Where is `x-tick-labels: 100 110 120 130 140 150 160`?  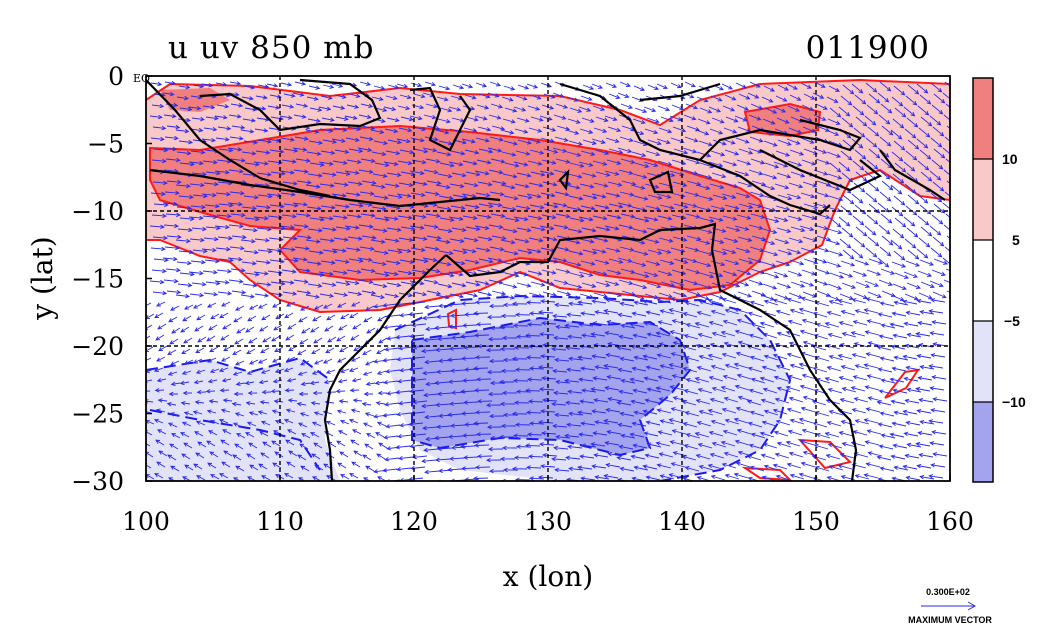 x-tick-labels: 100 110 120 130 140 150 160 is located at coordinates (548, 505).